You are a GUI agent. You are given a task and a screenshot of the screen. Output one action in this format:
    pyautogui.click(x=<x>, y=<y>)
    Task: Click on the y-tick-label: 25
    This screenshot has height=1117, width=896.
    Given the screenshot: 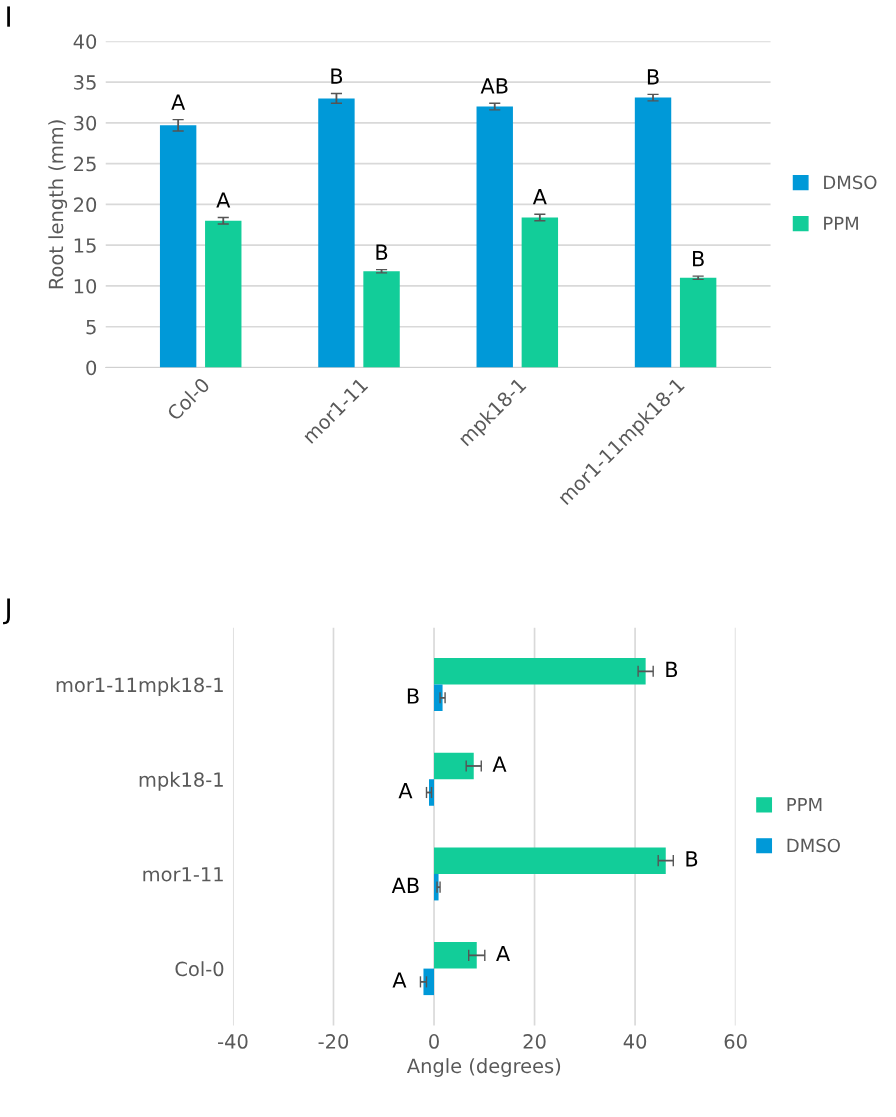 What is the action you would take?
    pyautogui.click(x=85, y=164)
    